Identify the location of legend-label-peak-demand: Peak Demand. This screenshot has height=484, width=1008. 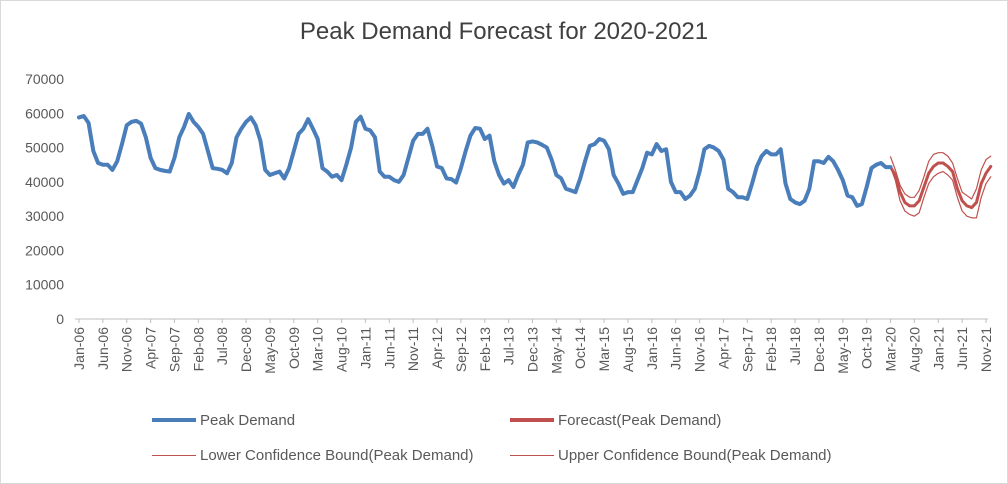
(248, 420).